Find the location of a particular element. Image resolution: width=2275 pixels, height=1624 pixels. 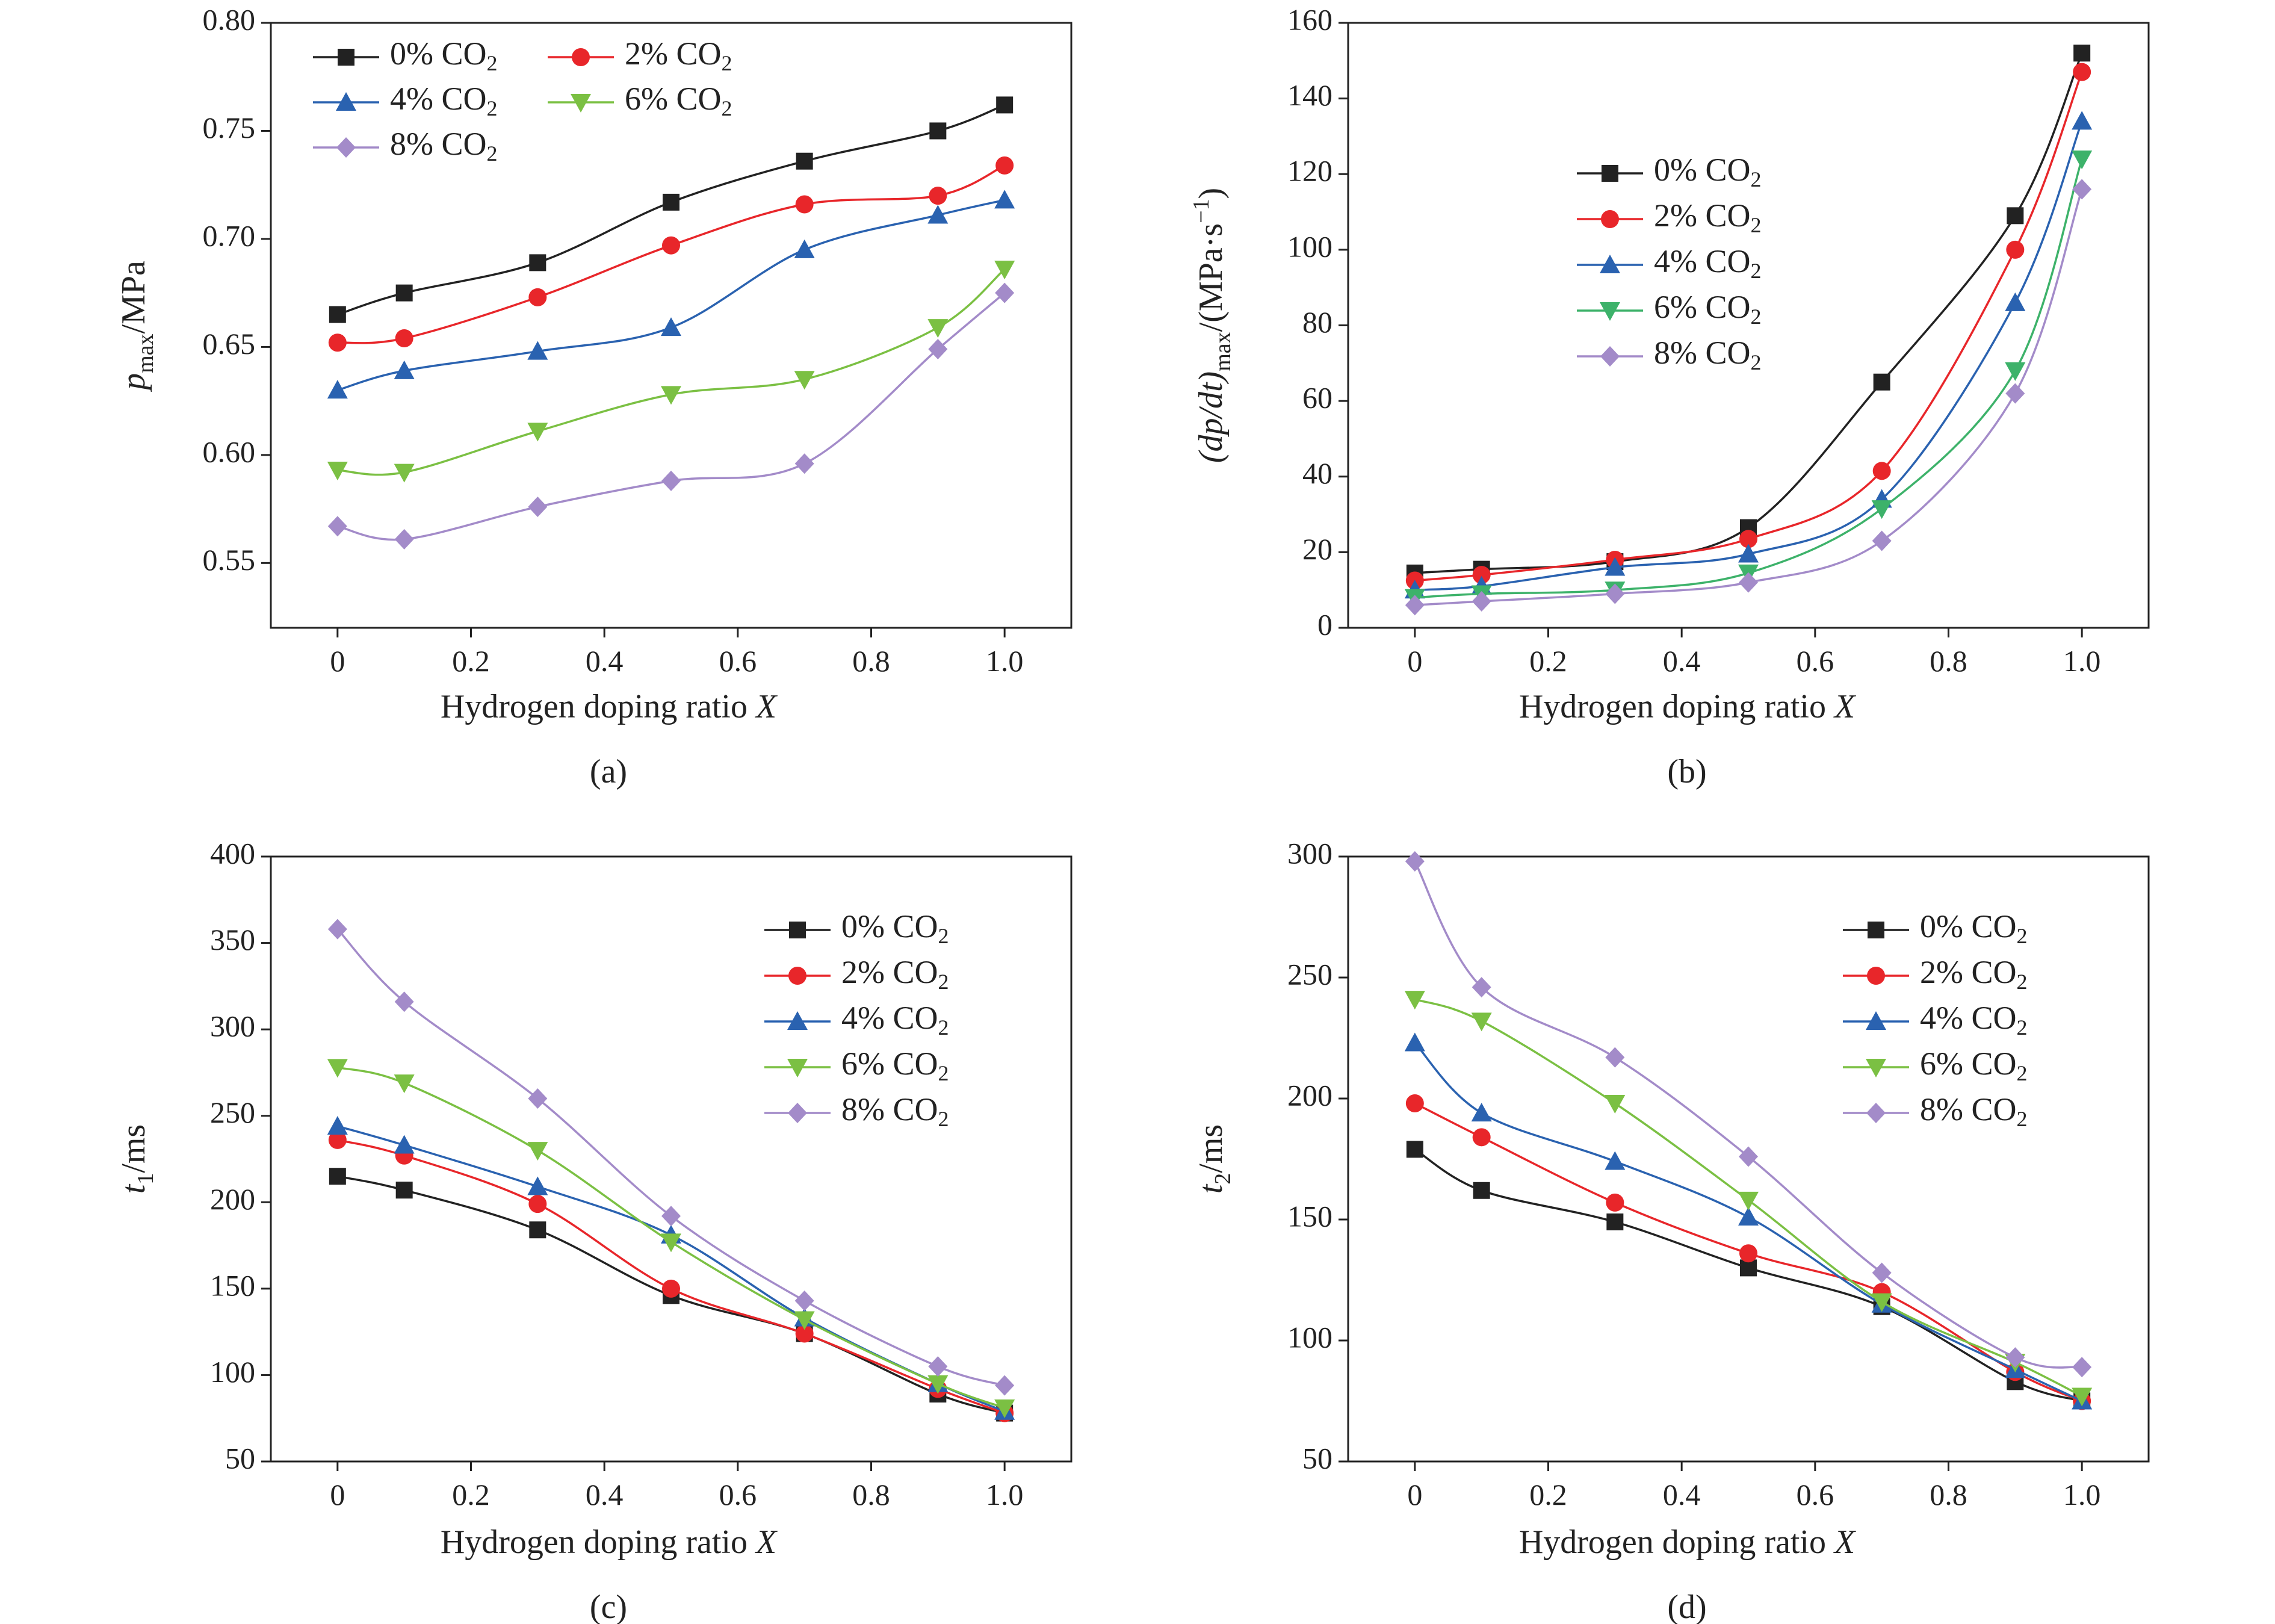

legend-item: 6% CO2 is located at coordinates (1935, 1065).